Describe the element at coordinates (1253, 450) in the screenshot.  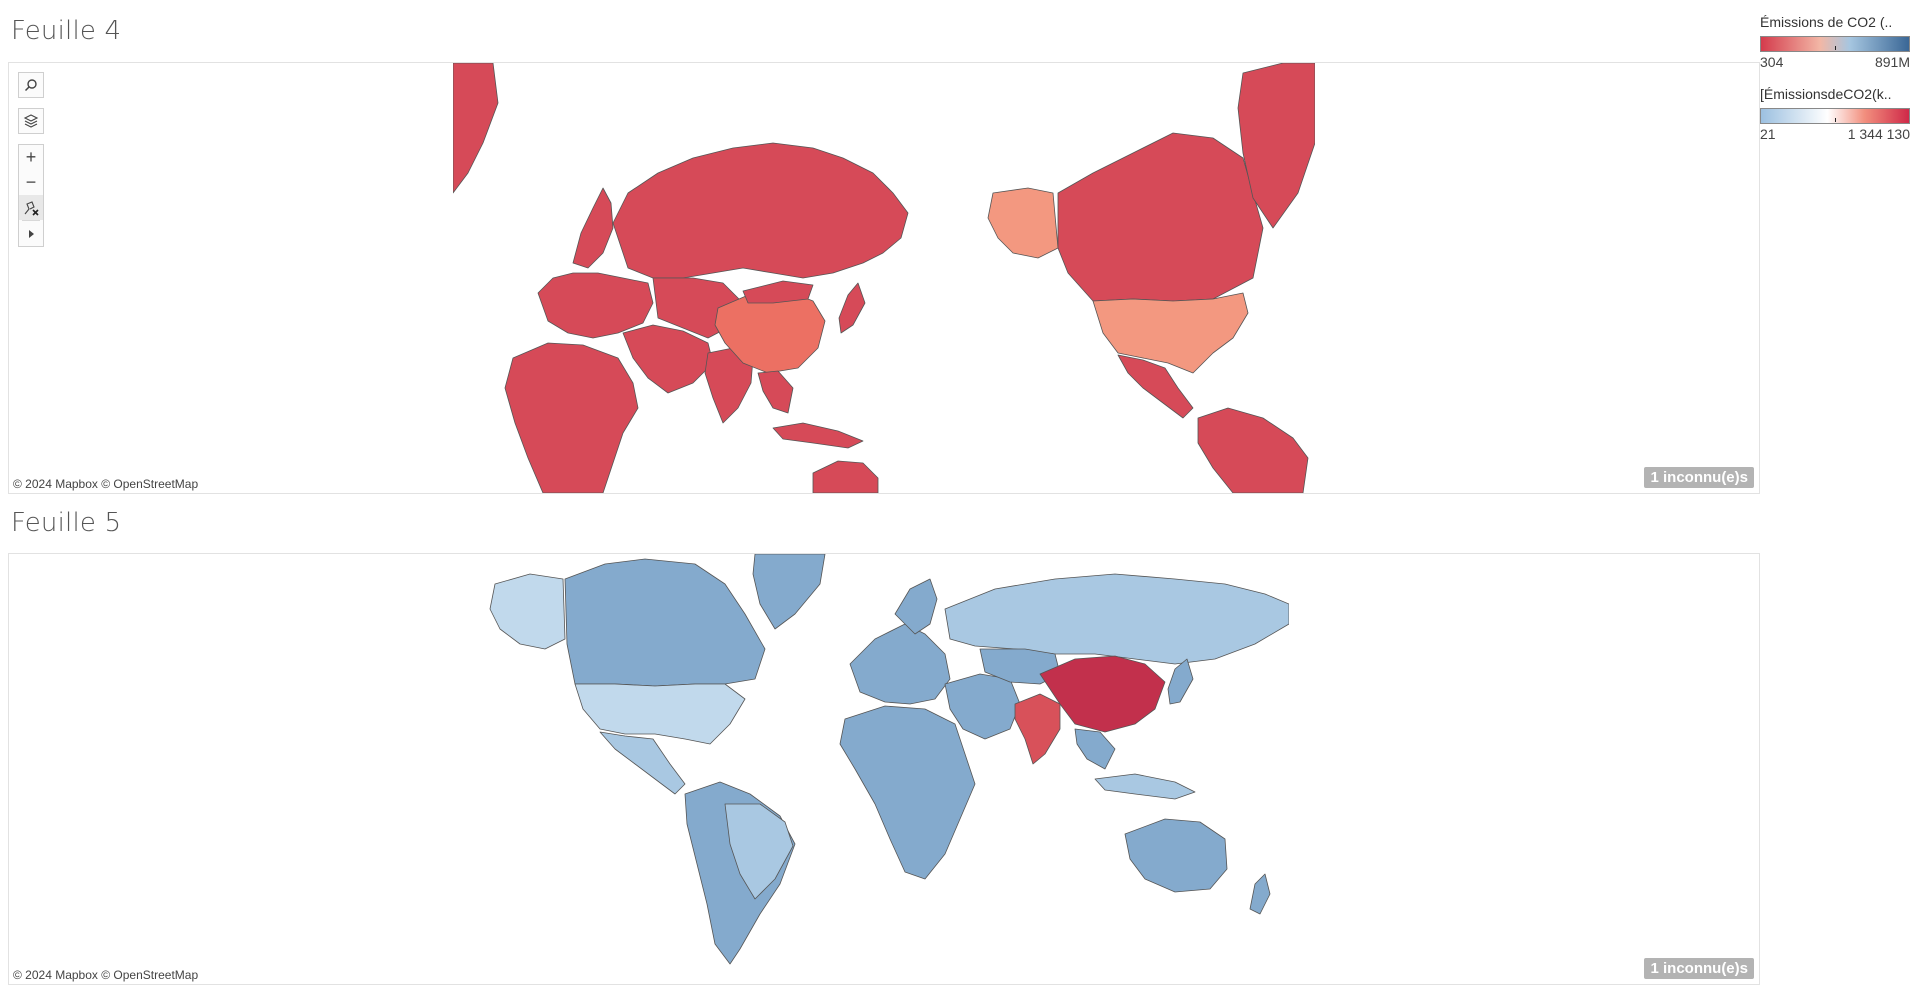
I see `country-south-america` at that location.